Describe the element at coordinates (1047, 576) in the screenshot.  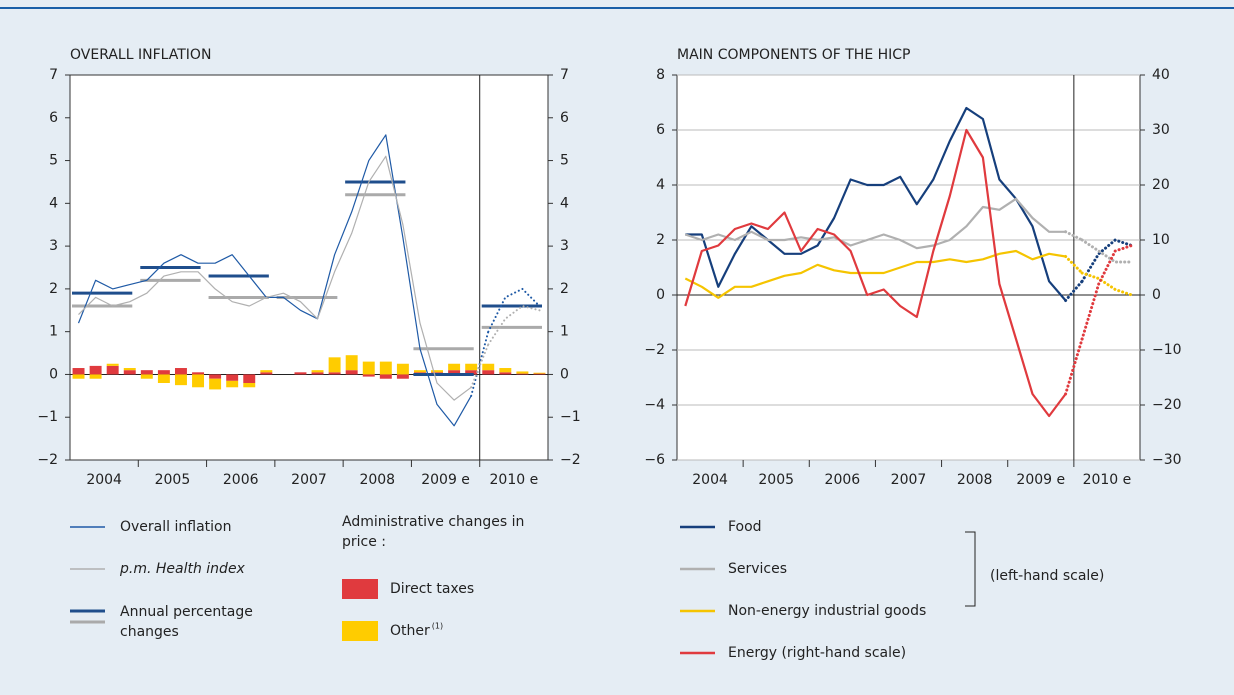
I see `legend-label: (left-hand scale)` at that location.